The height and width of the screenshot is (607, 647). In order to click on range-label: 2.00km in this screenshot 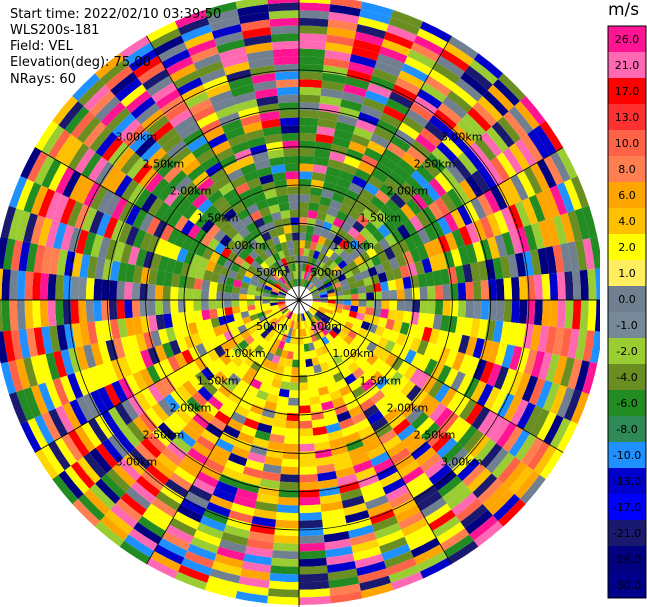, I will do `click(191, 191)`.